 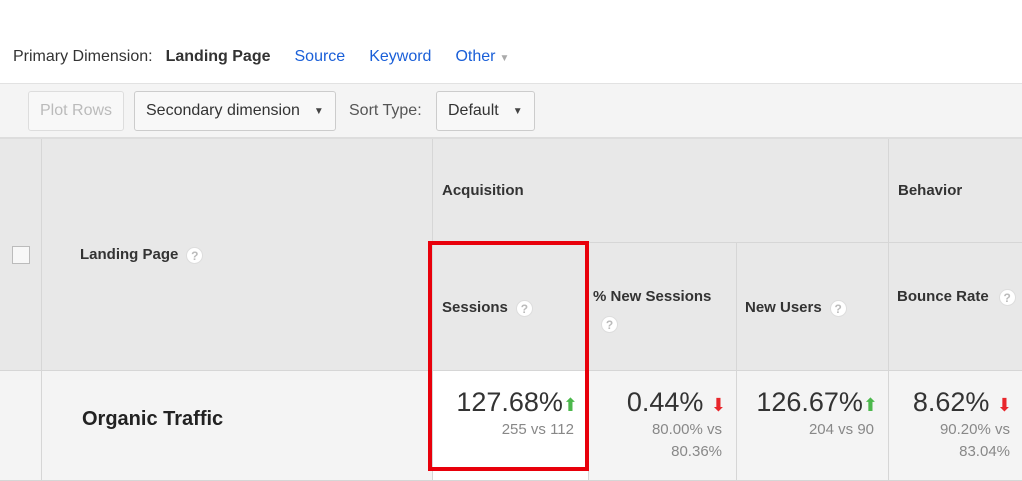 What do you see at coordinates (475, 307) in the screenshot?
I see `sessions-header-label: Sessions` at bounding box center [475, 307].